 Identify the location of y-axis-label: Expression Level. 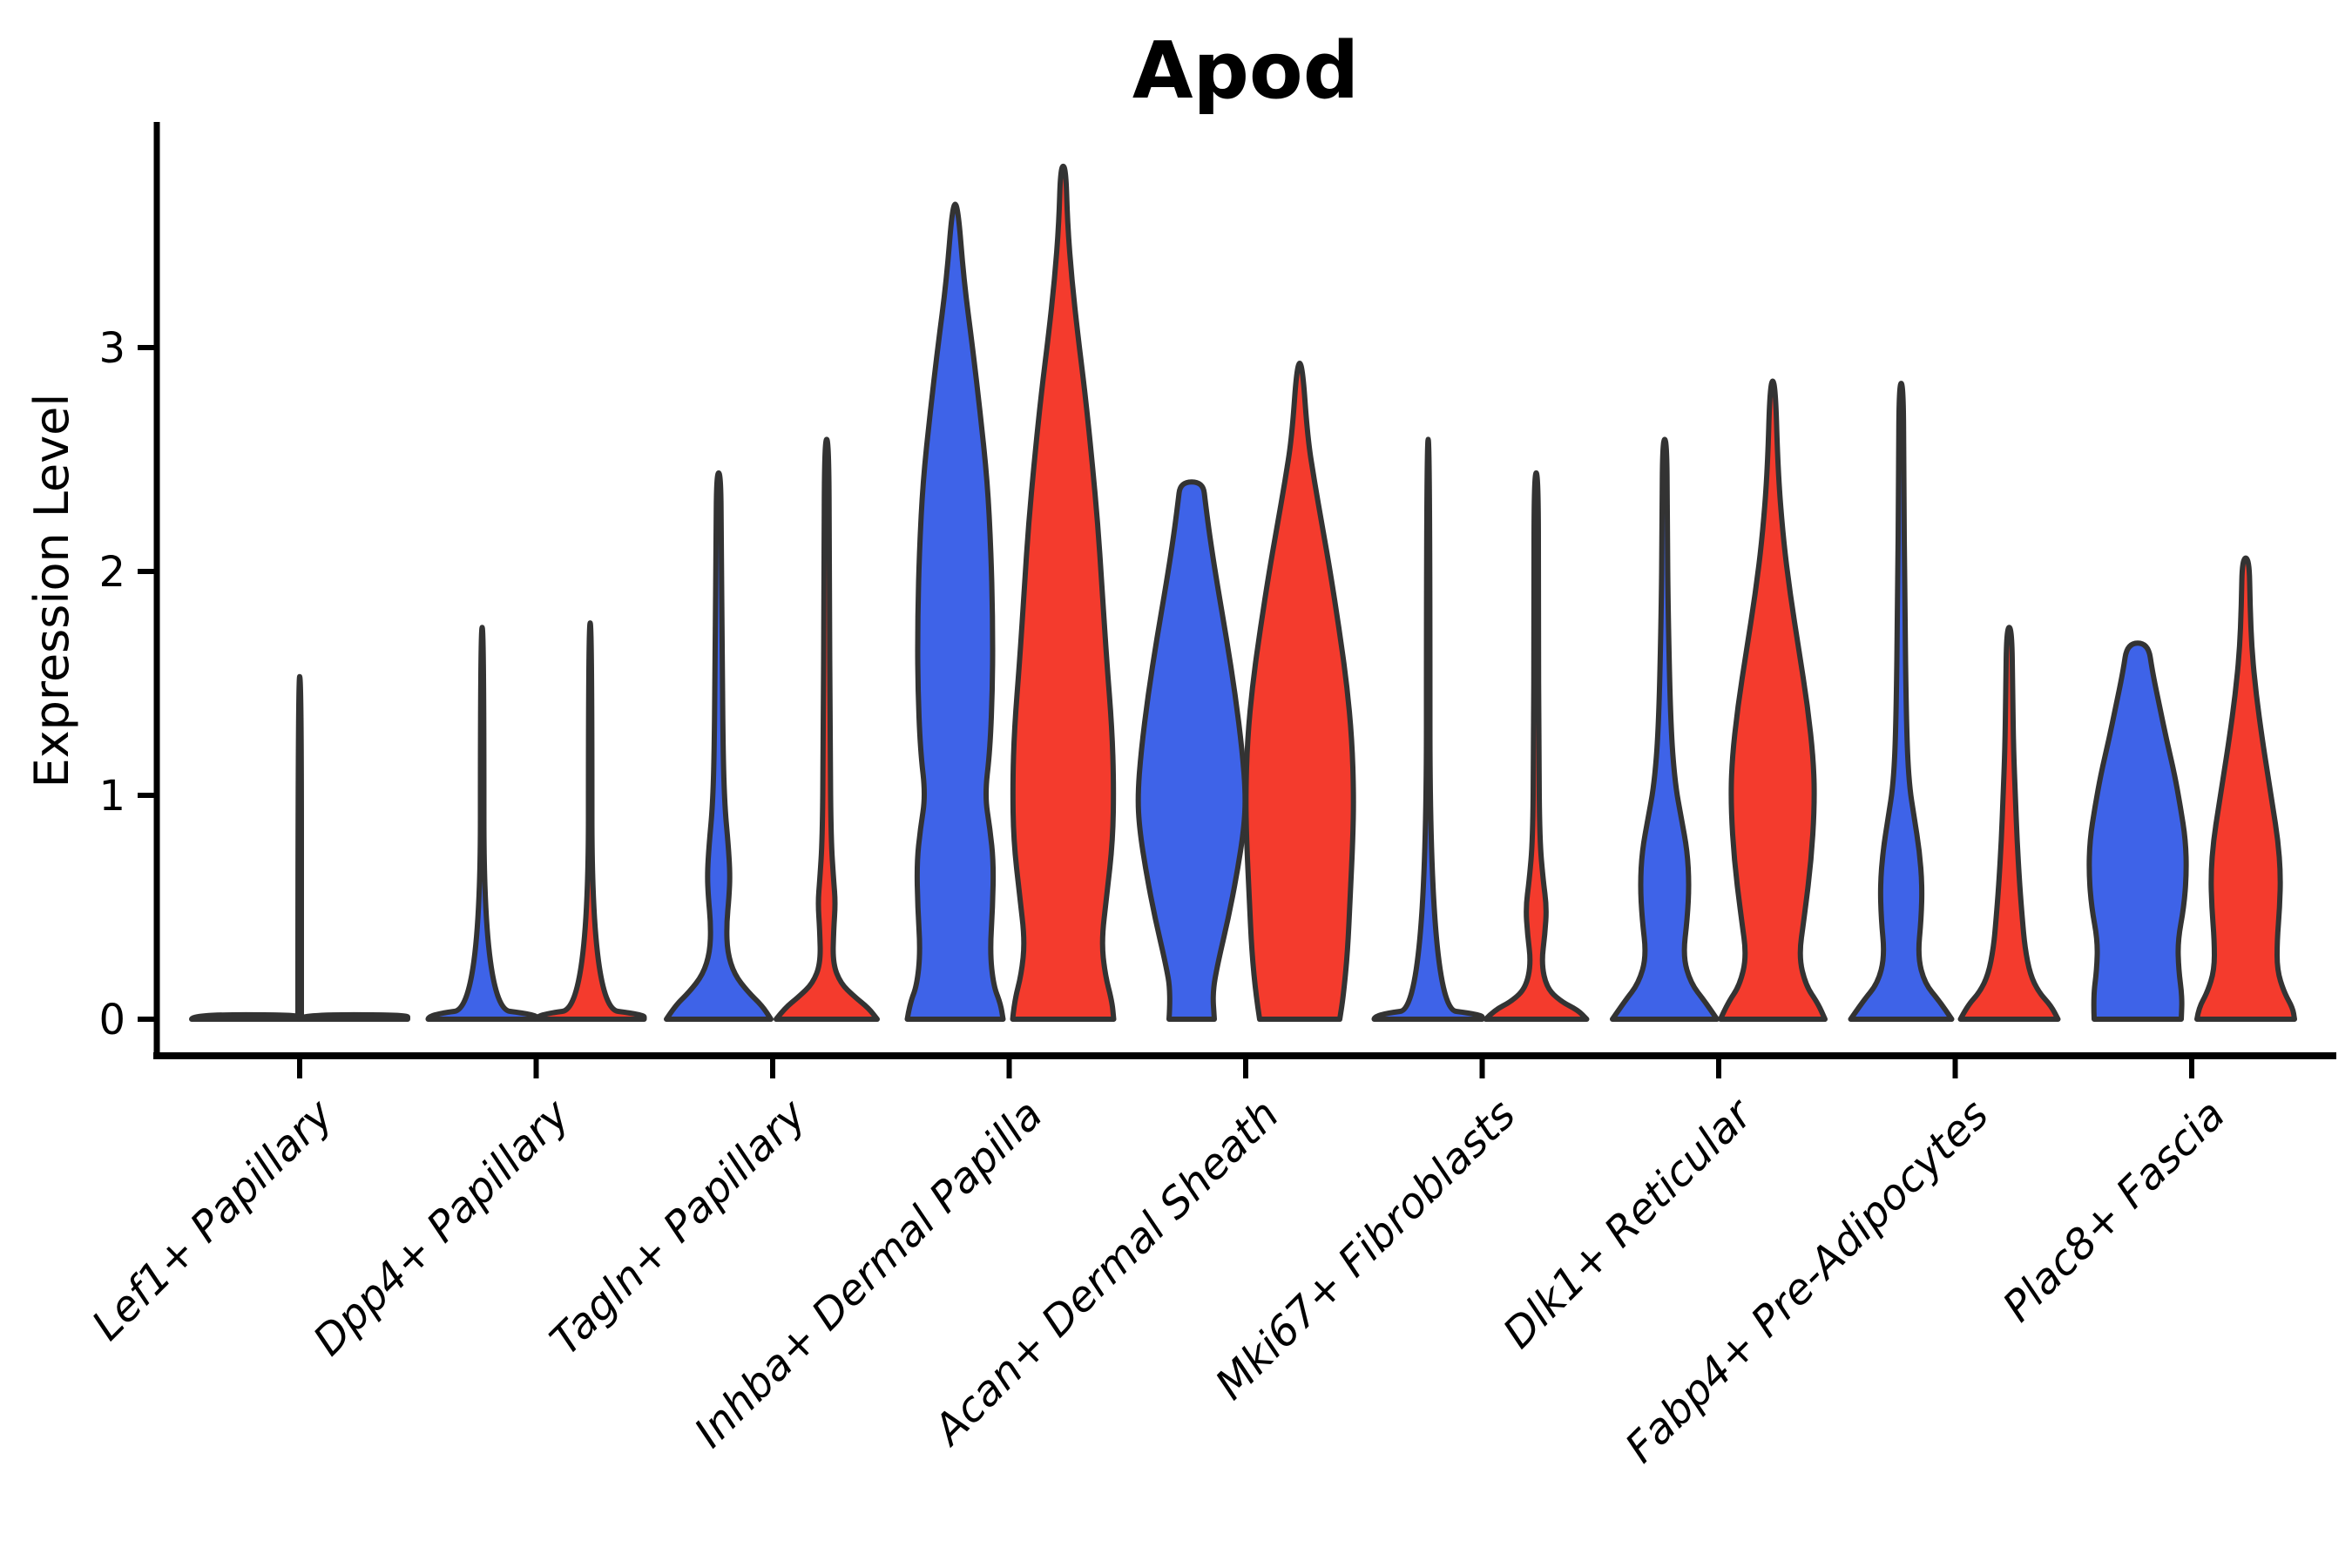
(52, 591).